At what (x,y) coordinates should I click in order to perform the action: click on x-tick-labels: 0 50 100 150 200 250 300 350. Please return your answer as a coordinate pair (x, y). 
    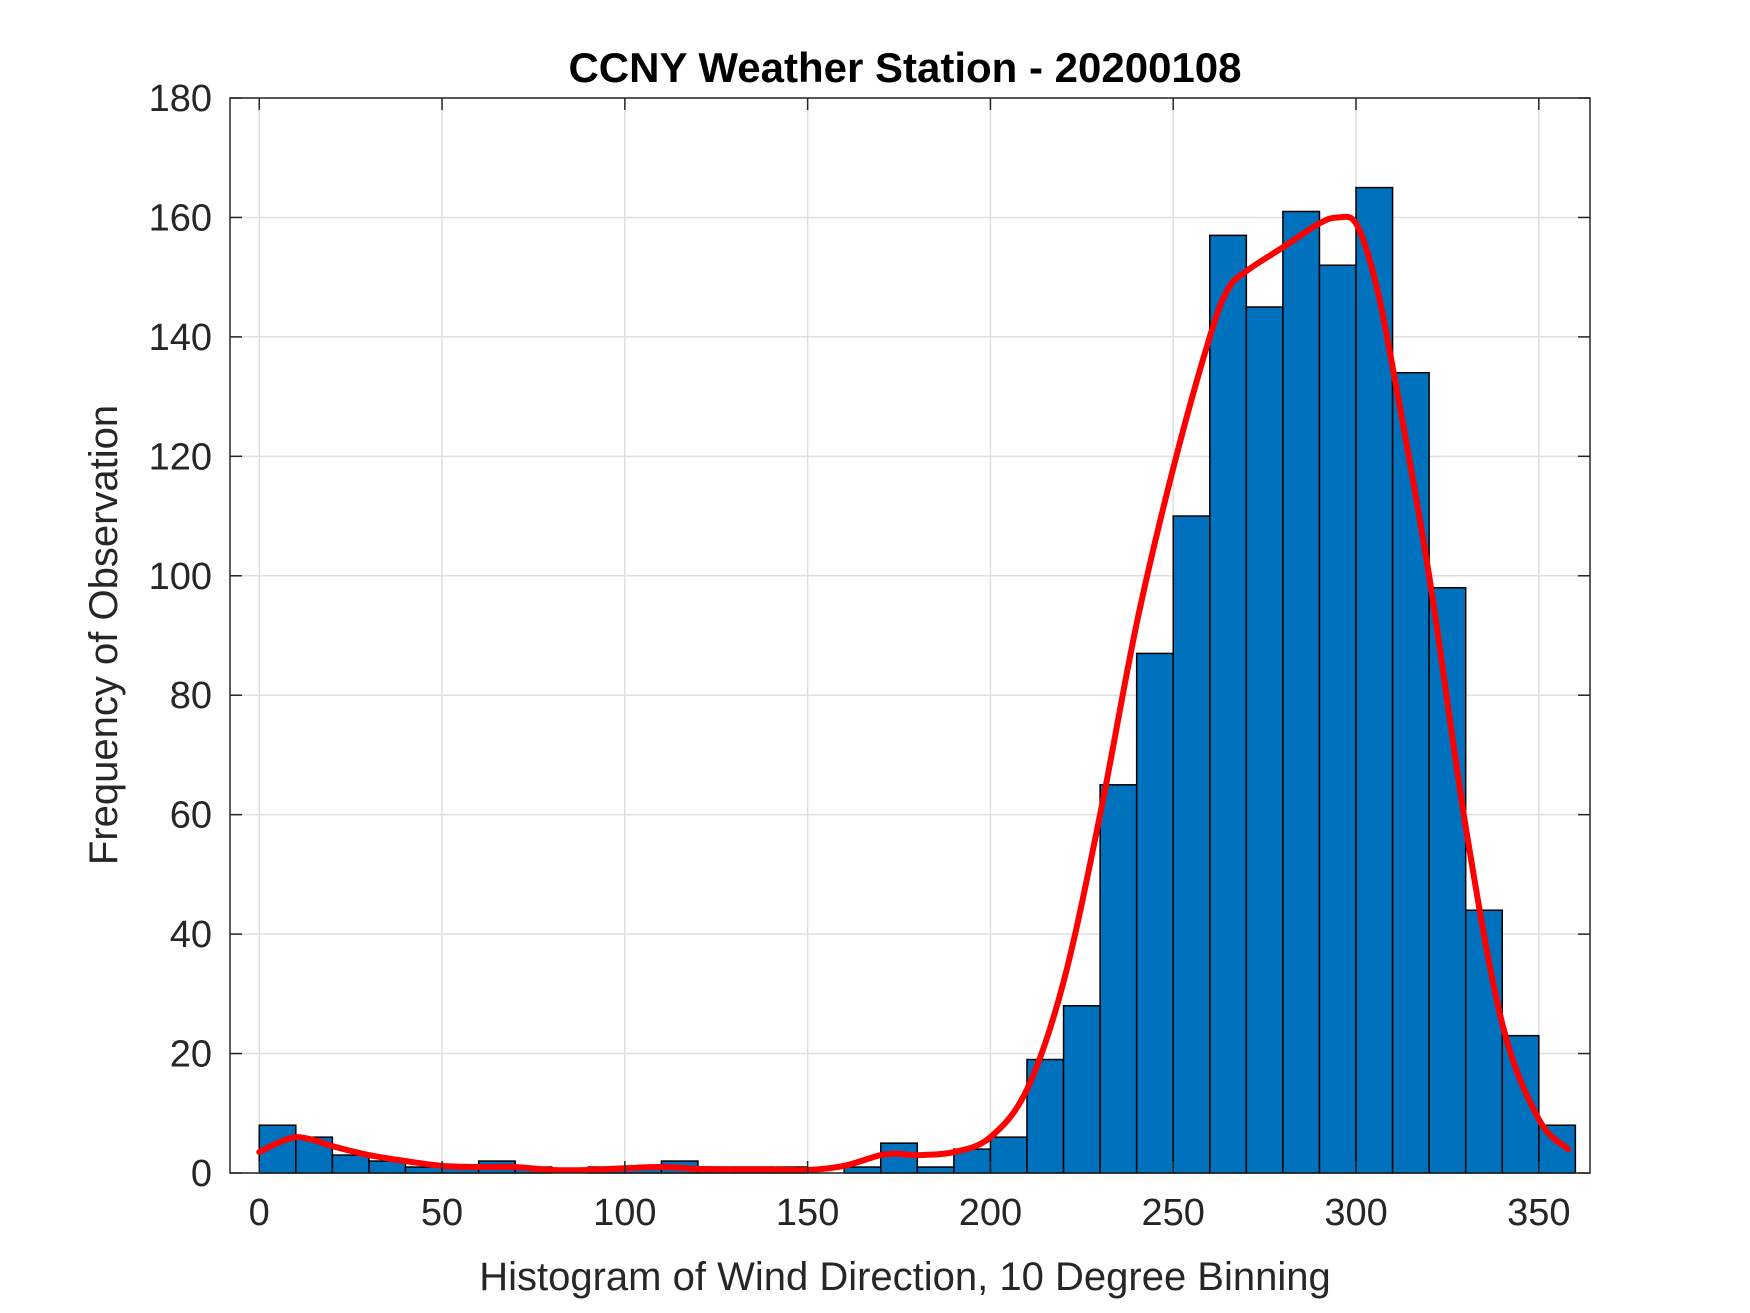
    Looking at the image, I should click on (910, 1213).